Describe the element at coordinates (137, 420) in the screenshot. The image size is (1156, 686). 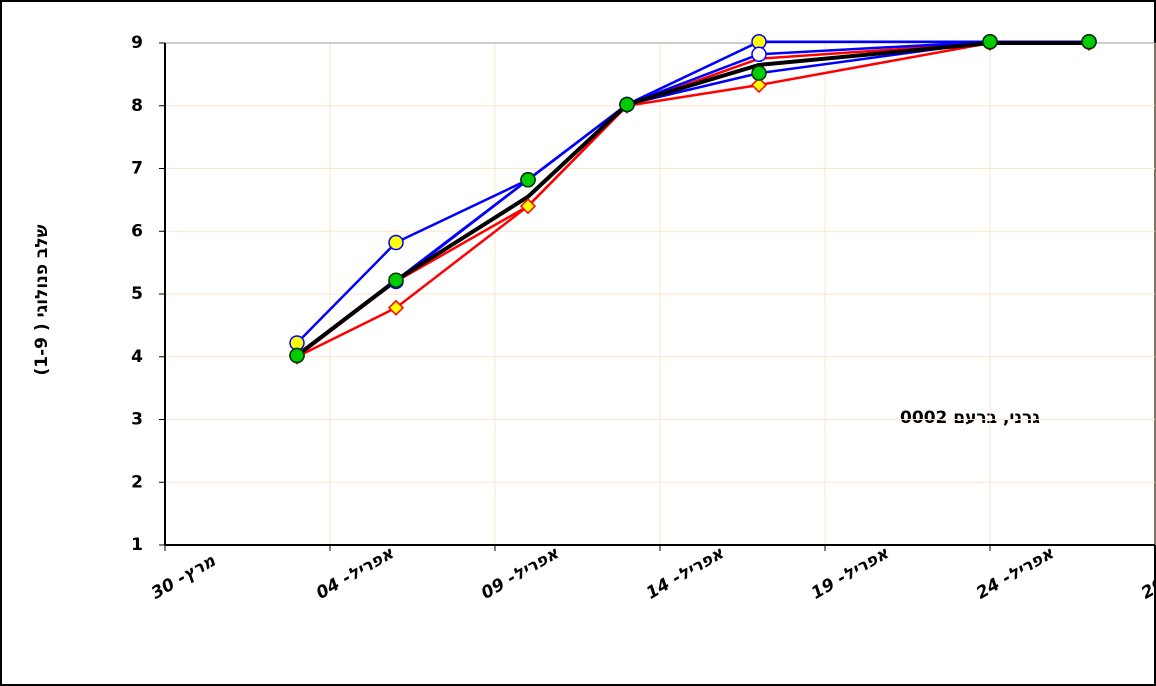
I see `y-tick-label: 3` at that location.